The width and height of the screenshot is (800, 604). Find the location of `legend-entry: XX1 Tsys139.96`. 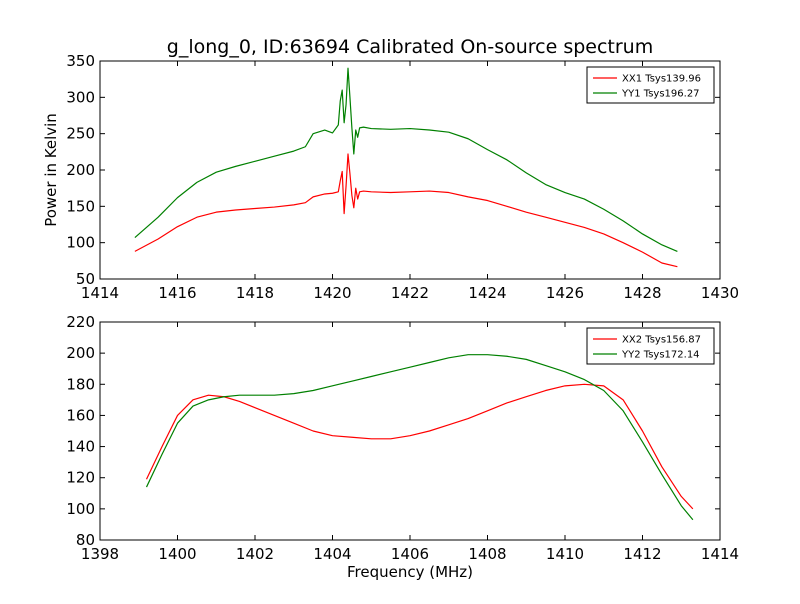

legend-entry: XX1 Tsys139.96 is located at coordinates (661, 79).